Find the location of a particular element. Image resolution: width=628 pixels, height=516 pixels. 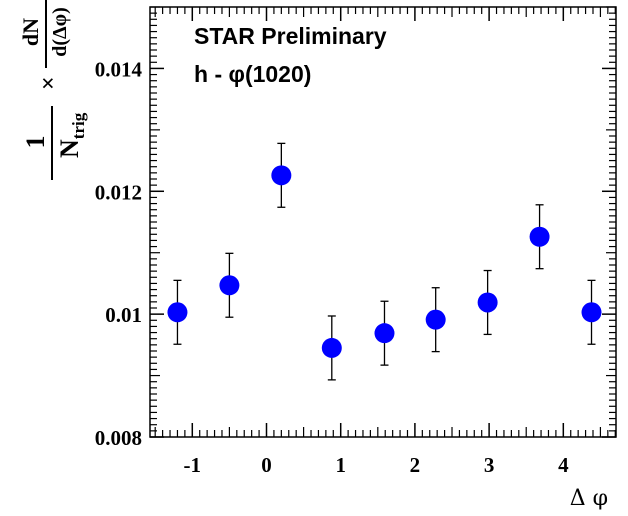

y-axis-label: 1 Ntrig × dN d(Δφ) is located at coordinates (53, 90).